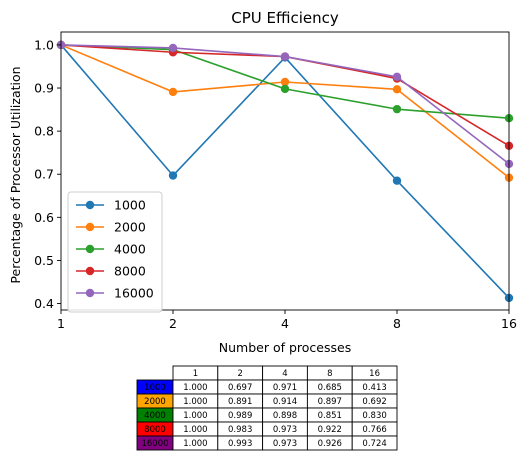 The height and width of the screenshot is (459, 528). What do you see at coordinates (240, 444) in the screenshot?
I see `table-cell-value: 0.993` at bounding box center [240, 444].